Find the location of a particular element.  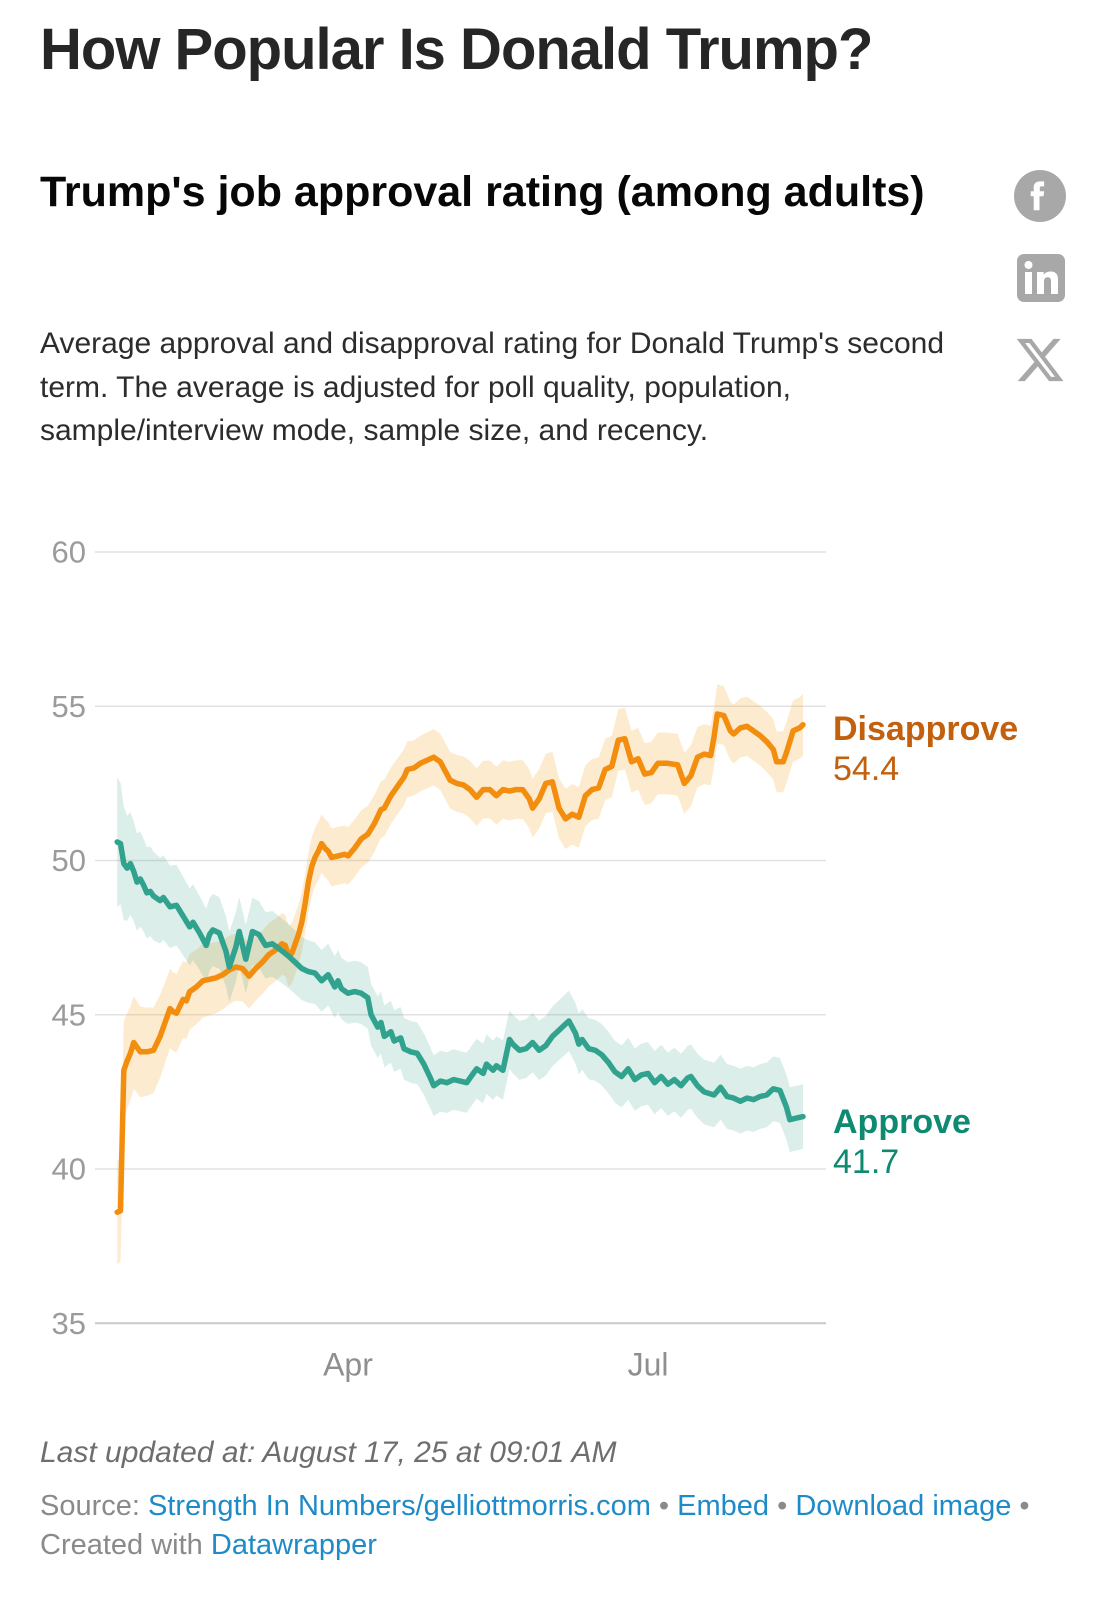

linkedin-share-icon is located at coordinates (1041, 278).